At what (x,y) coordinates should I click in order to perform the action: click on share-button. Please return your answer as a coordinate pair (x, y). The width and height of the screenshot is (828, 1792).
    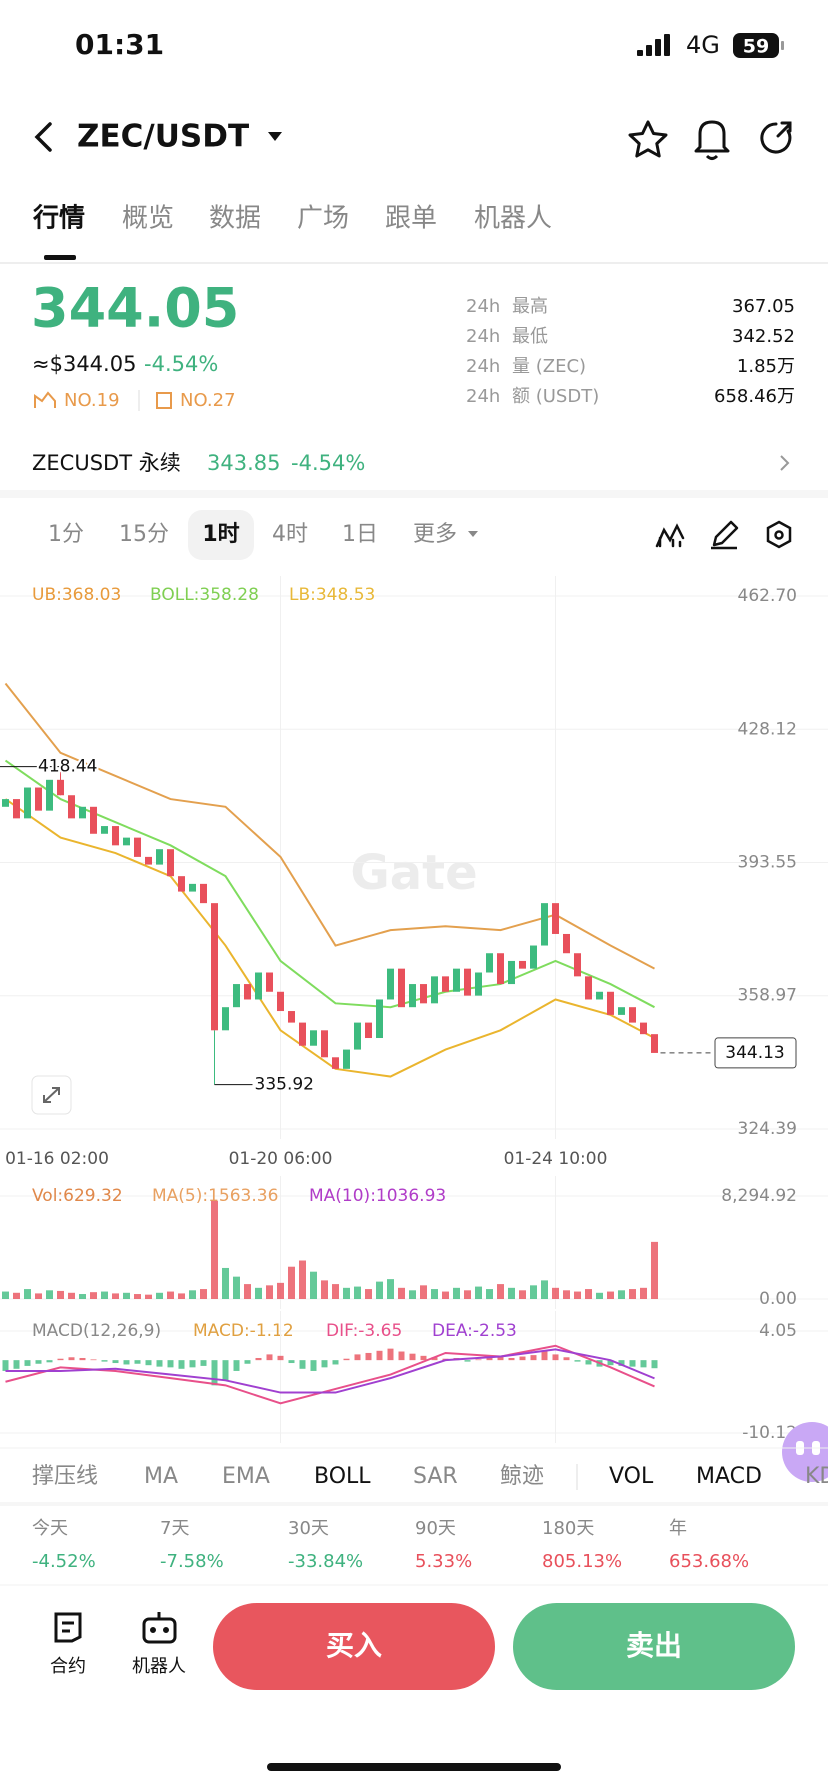
    Looking at the image, I should click on (776, 137).